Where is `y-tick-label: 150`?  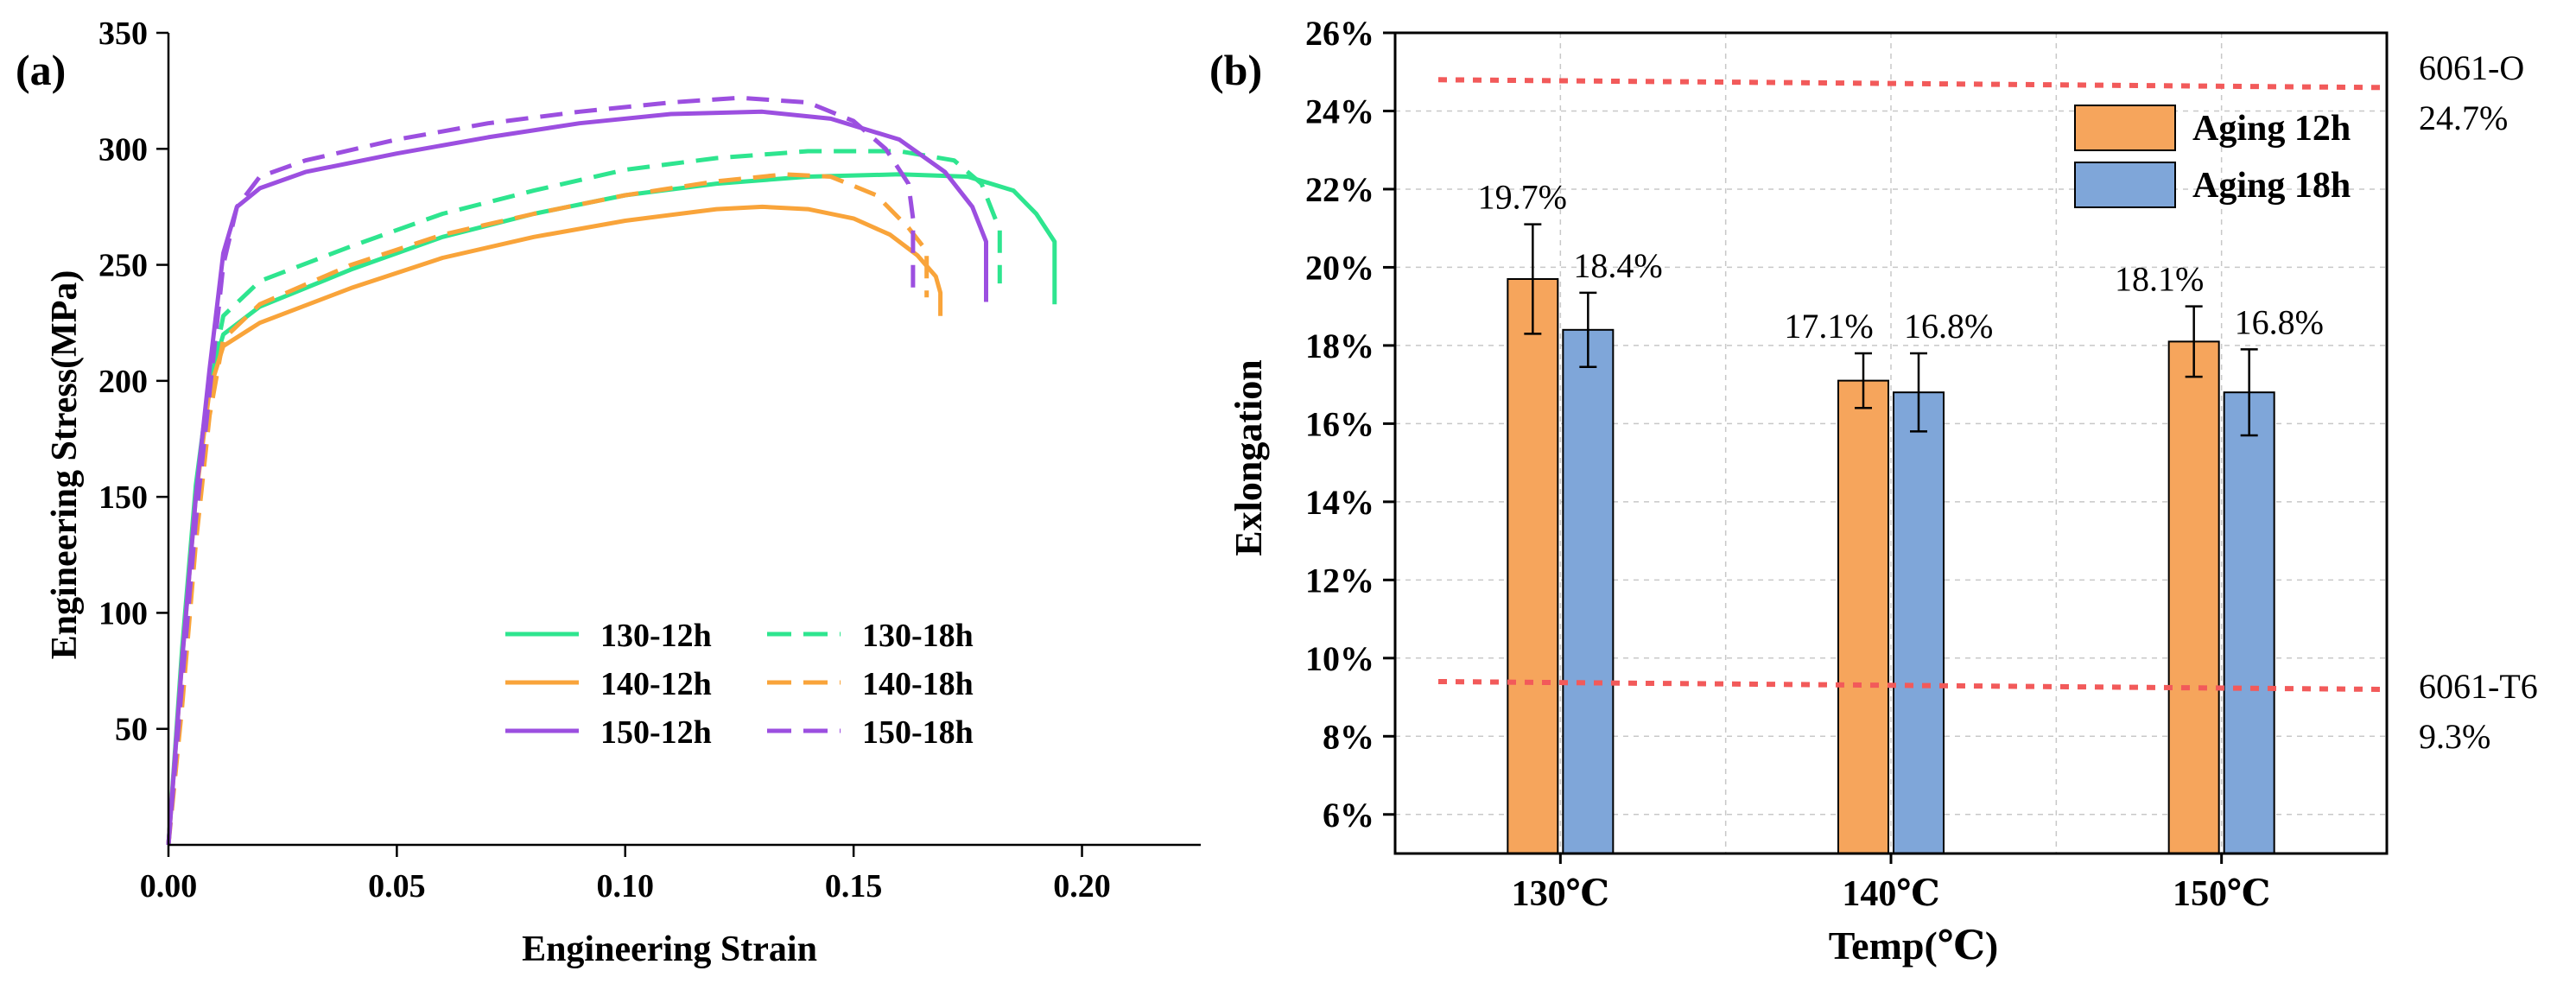 y-tick-label: 150 is located at coordinates (123, 497).